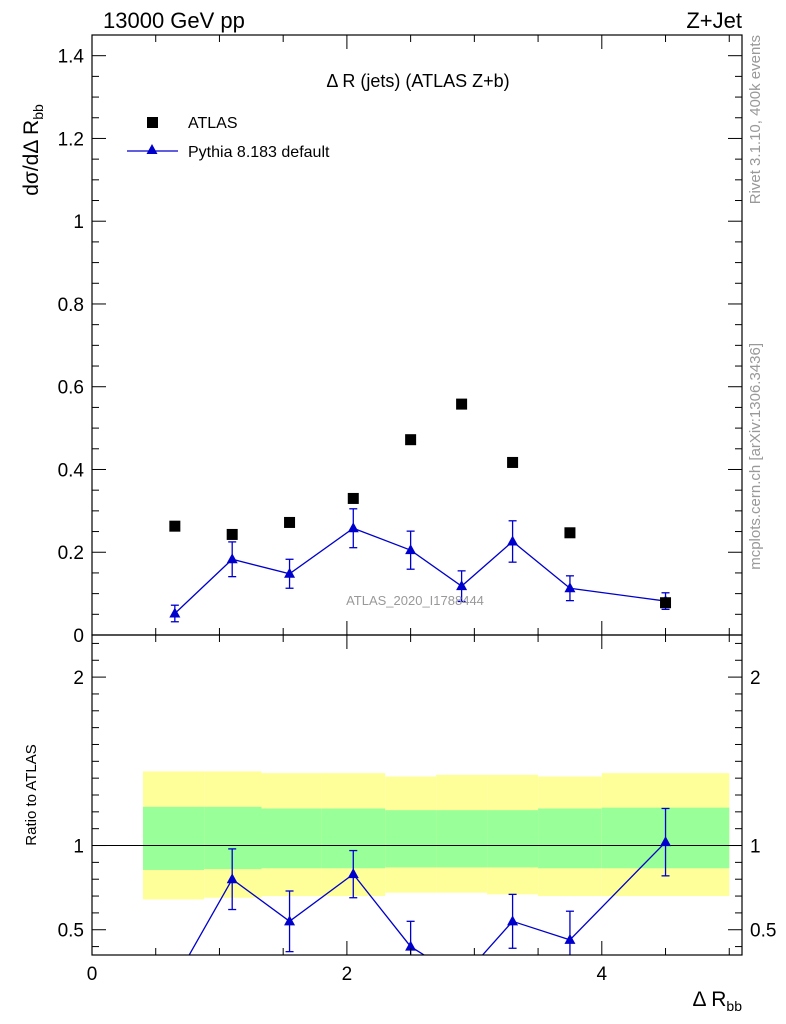 The height and width of the screenshot is (1024, 786). I want to click on main-y-tick-label: 0.6, so click(71, 388).